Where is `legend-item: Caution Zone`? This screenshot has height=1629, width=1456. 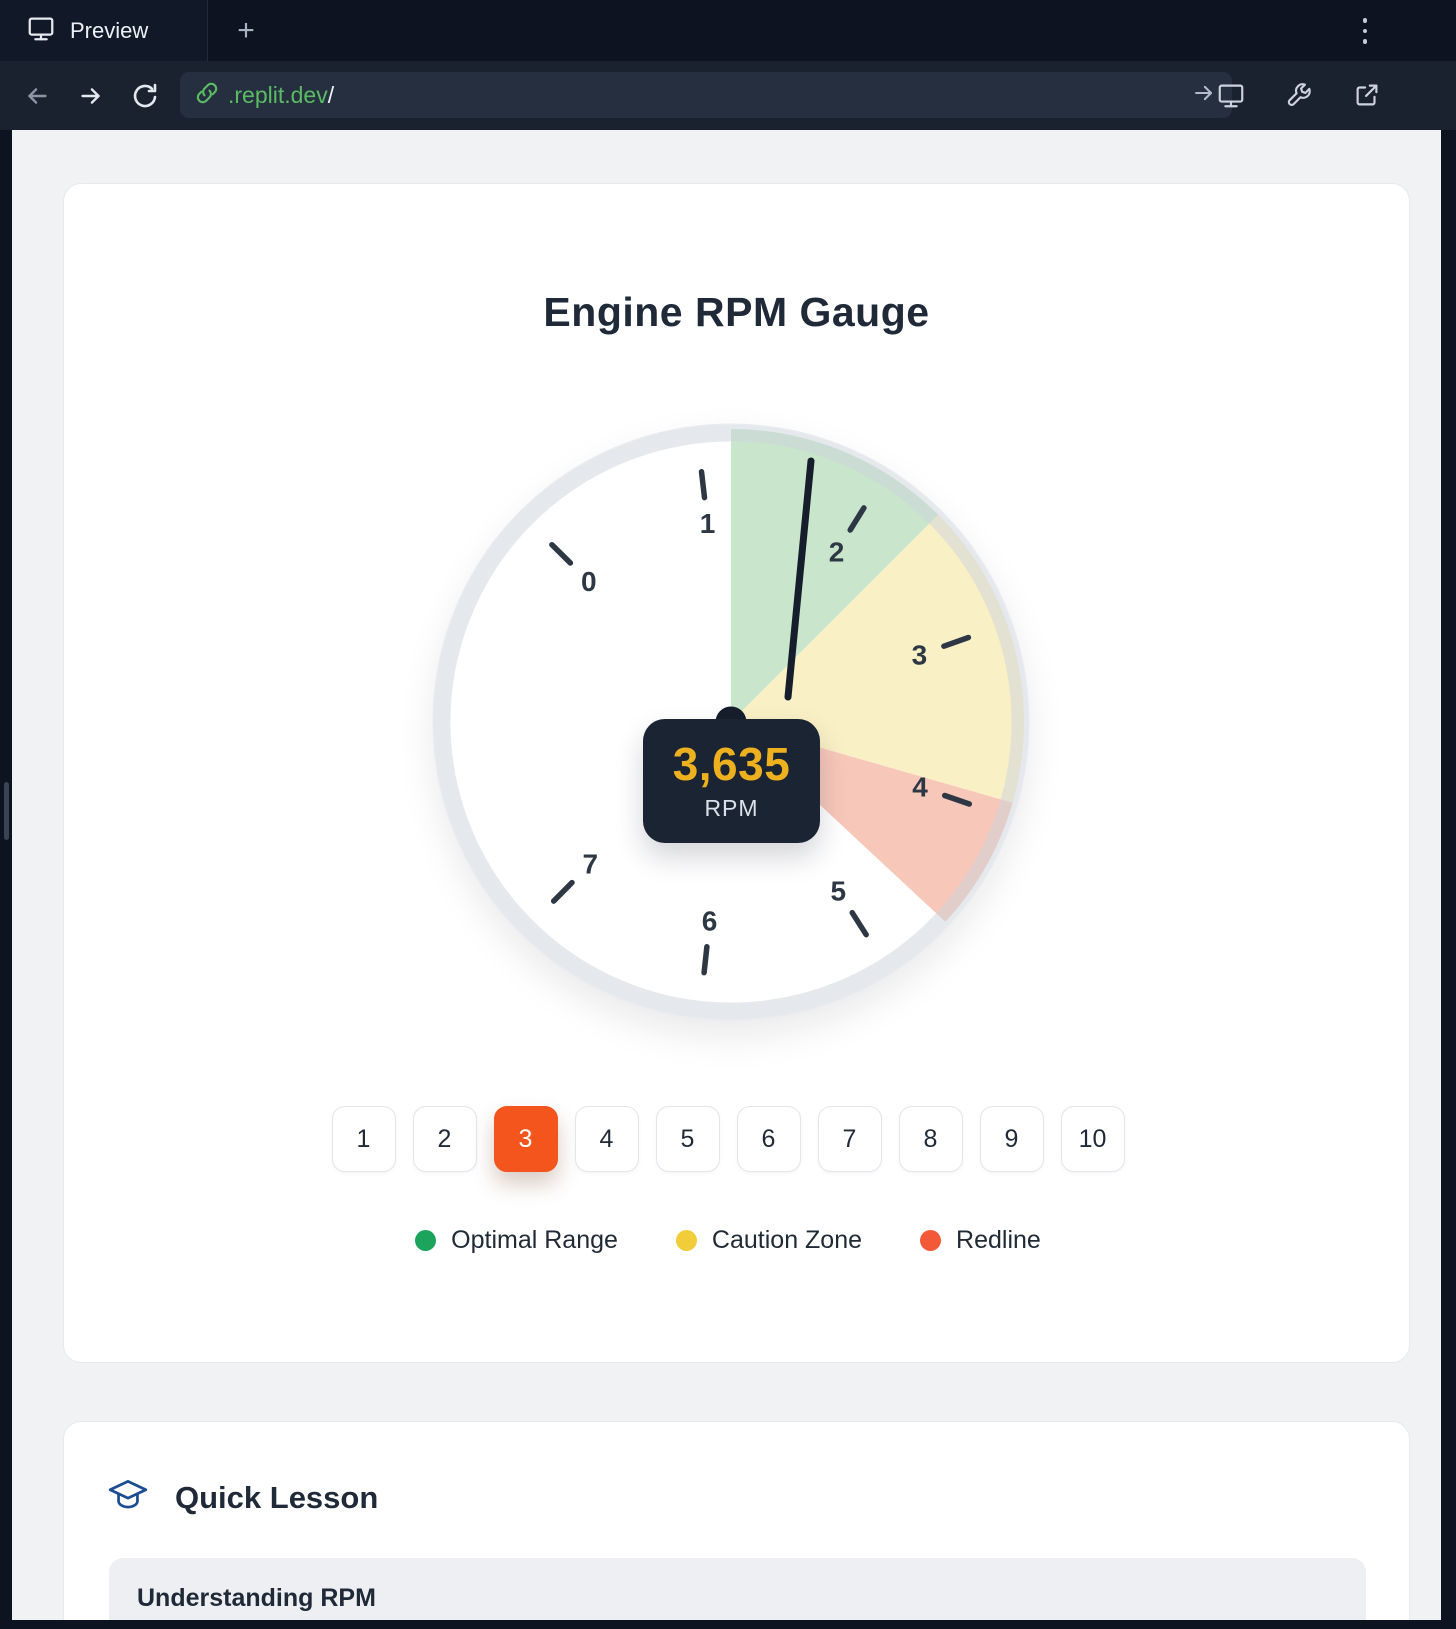
legend-item: Caution Zone is located at coordinates (769, 1240).